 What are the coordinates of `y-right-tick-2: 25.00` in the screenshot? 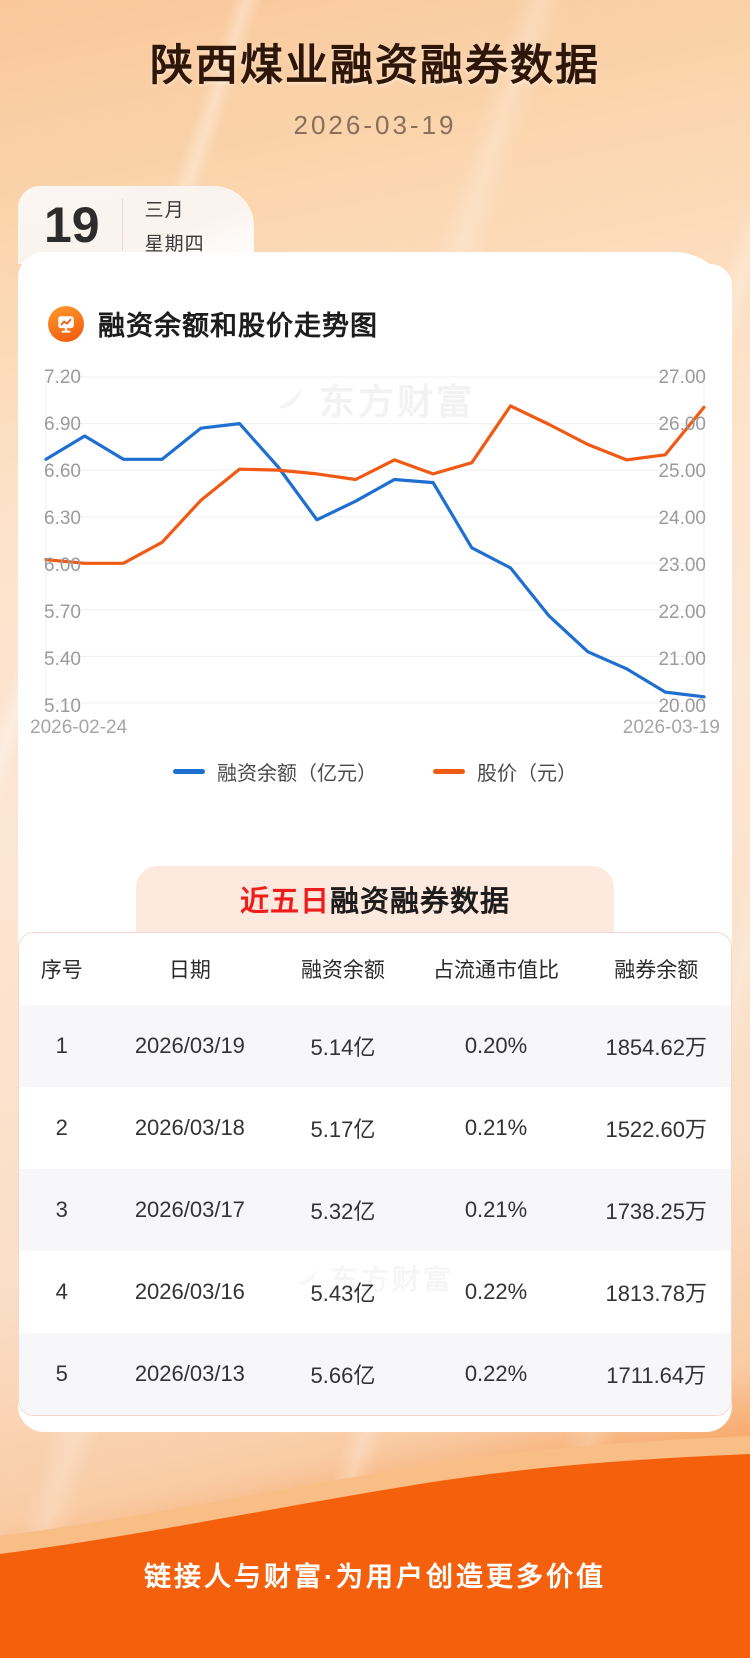 It's located at (682, 471).